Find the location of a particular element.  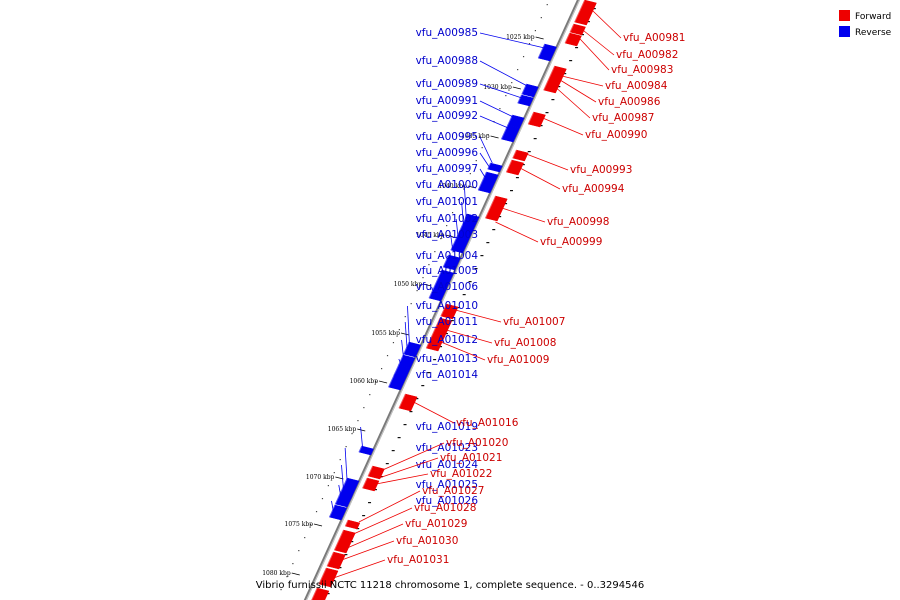

reverse-gene-label: vfu_A00996 is located at coordinates (447, 153).